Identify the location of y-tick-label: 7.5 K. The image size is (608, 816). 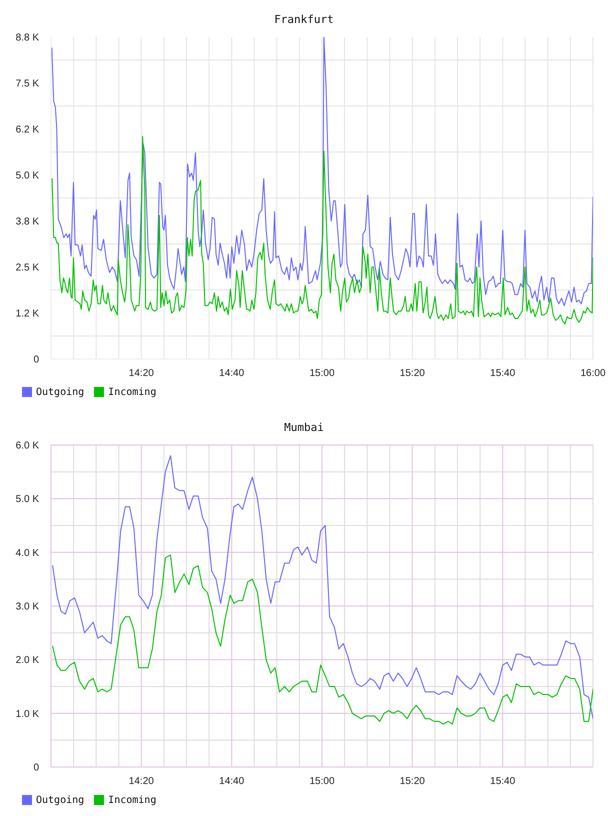
(28, 84).